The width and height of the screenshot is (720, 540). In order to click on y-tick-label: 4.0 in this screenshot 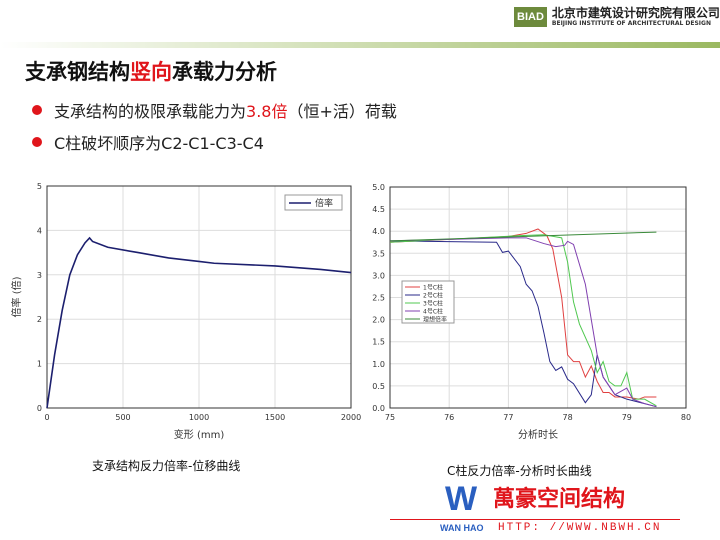, I will do `click(378, 231)`.